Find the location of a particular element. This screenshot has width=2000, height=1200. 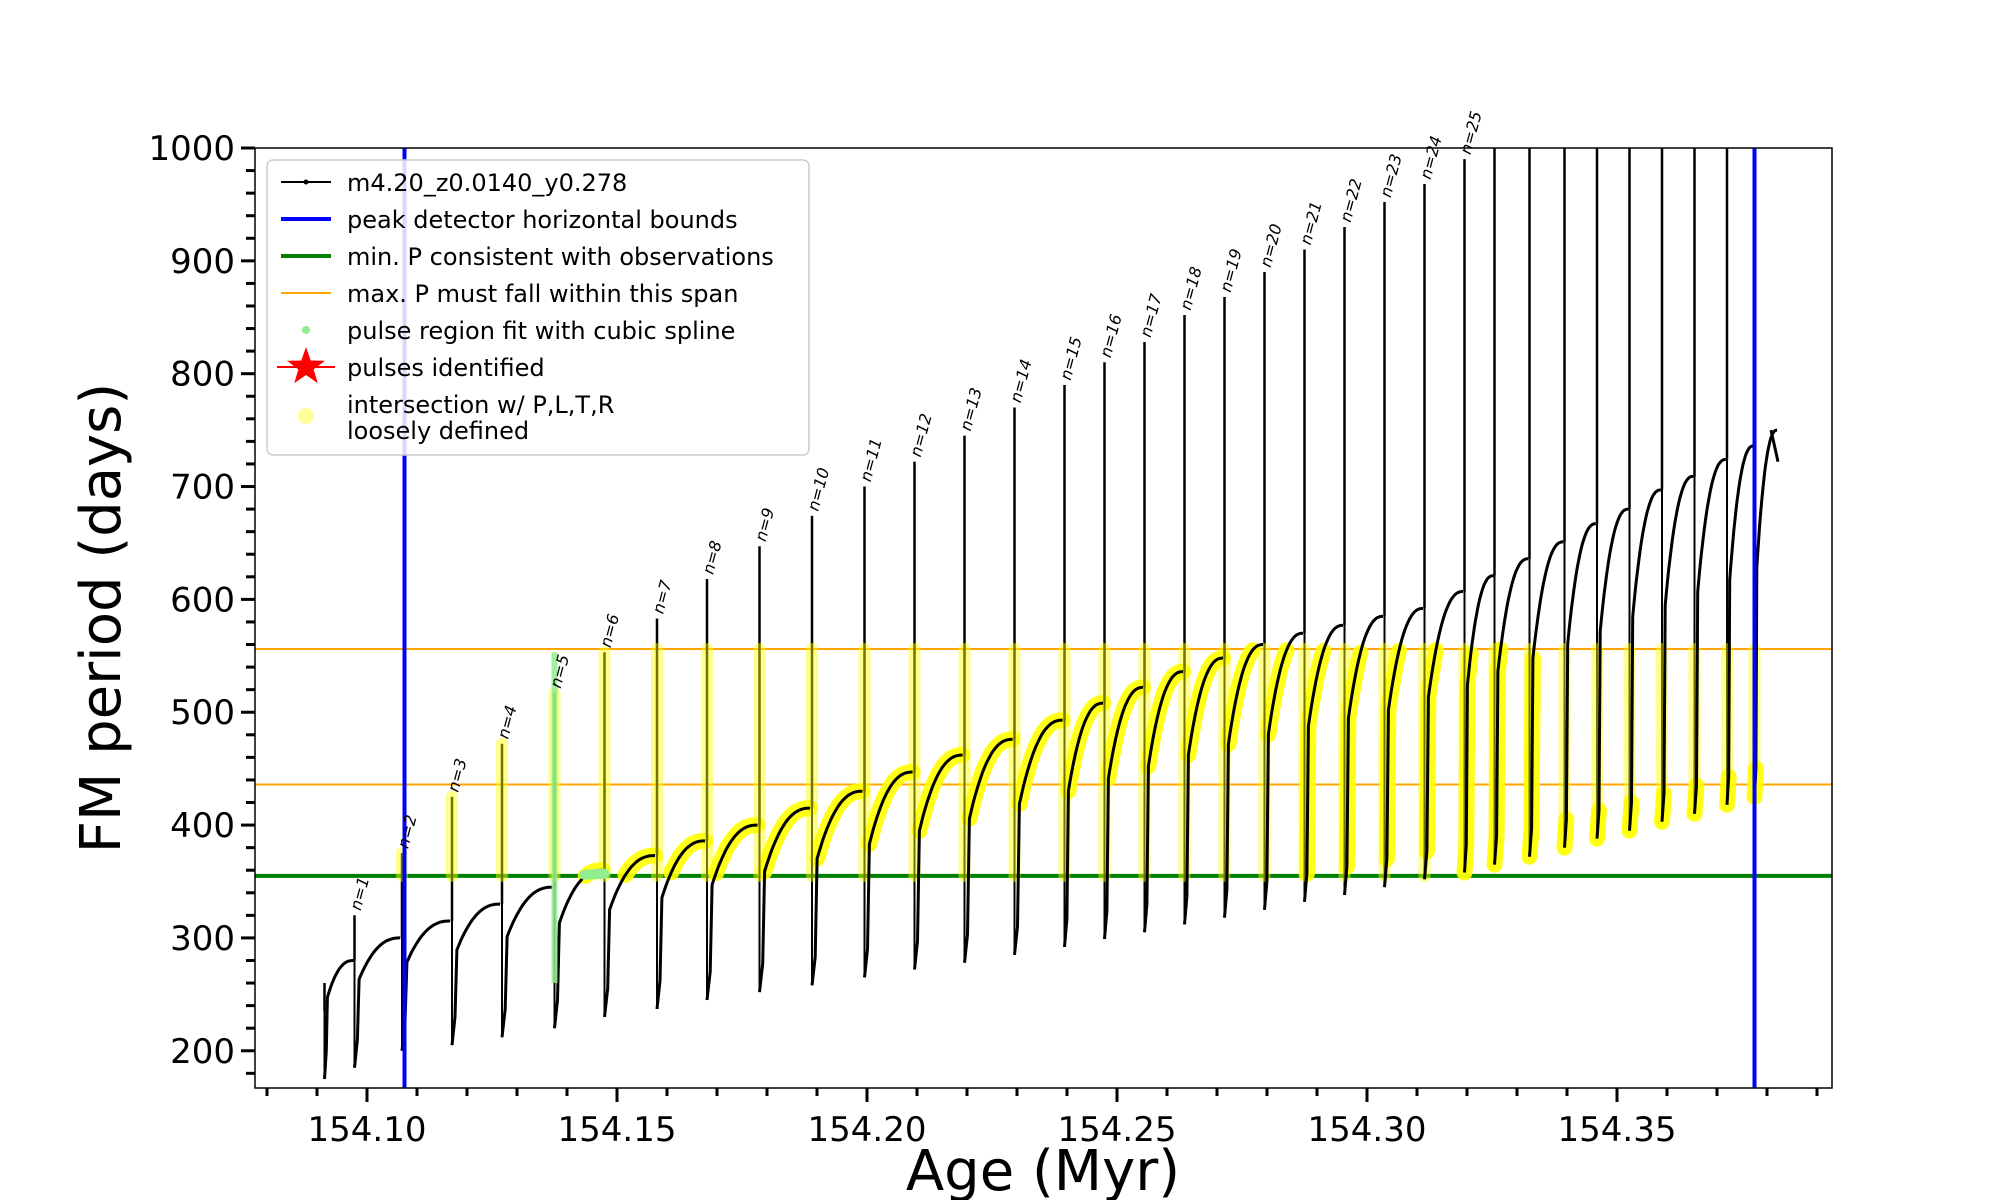

y-tick-label: 300 is located at coordinates (202, 939).